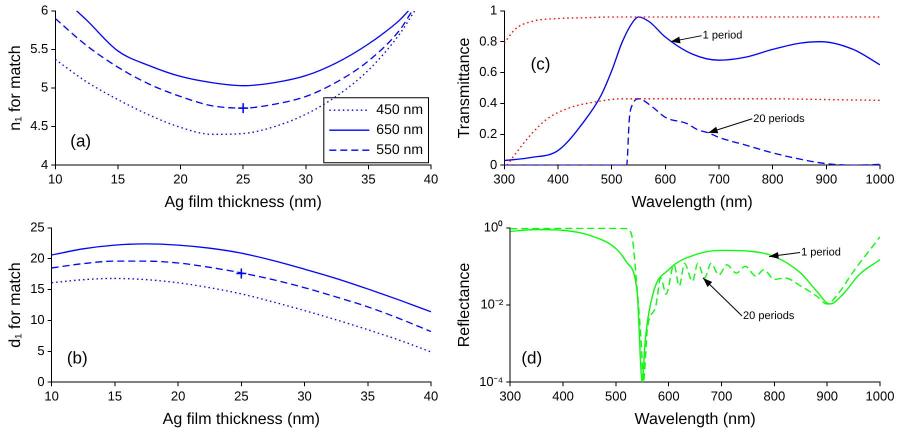 This screenshot has width=898, height=433. I want to click on y-tick-label: 4, so click(44, 164).